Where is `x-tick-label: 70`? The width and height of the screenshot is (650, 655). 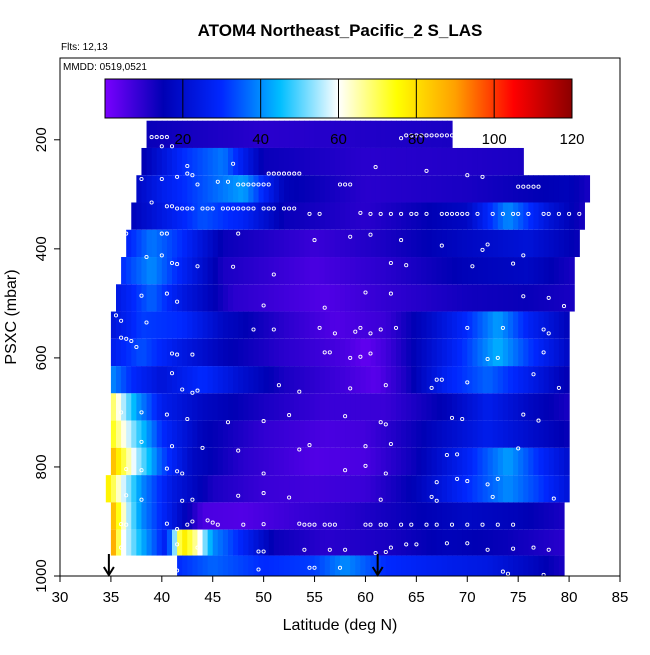
x-tick-label: 70 is located at coordinates (467, 597).